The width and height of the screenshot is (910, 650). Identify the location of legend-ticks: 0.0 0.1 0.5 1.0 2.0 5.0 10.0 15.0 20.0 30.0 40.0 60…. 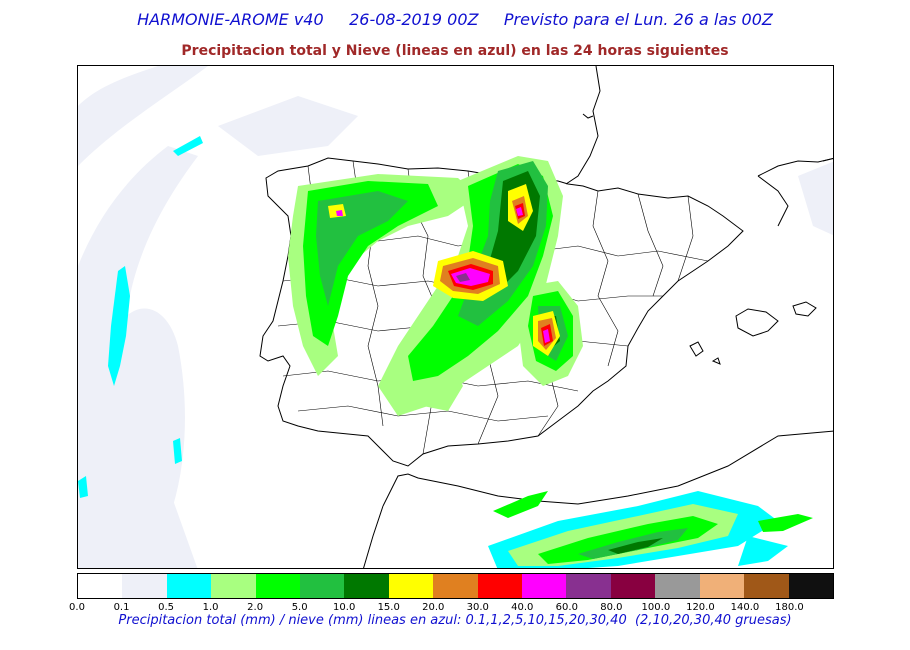
(451, 609).